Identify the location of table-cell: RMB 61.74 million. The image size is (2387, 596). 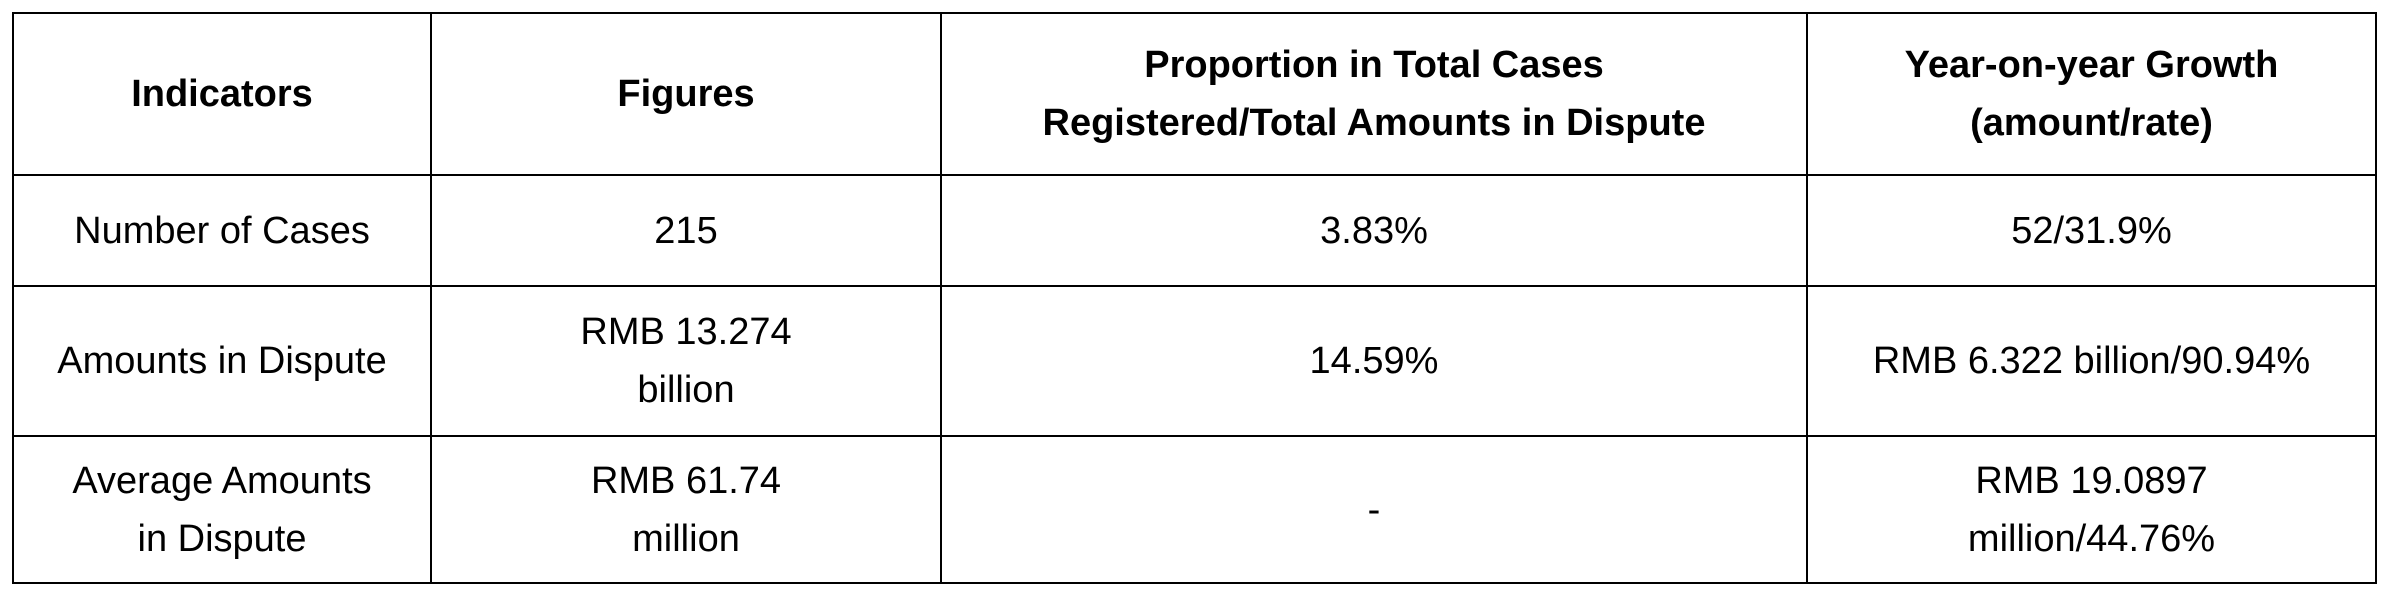
(686, 509).